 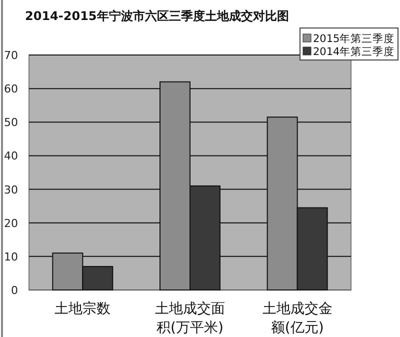 I want to click on legend-label: 2014年第三季度, so click(x=354, y=51).